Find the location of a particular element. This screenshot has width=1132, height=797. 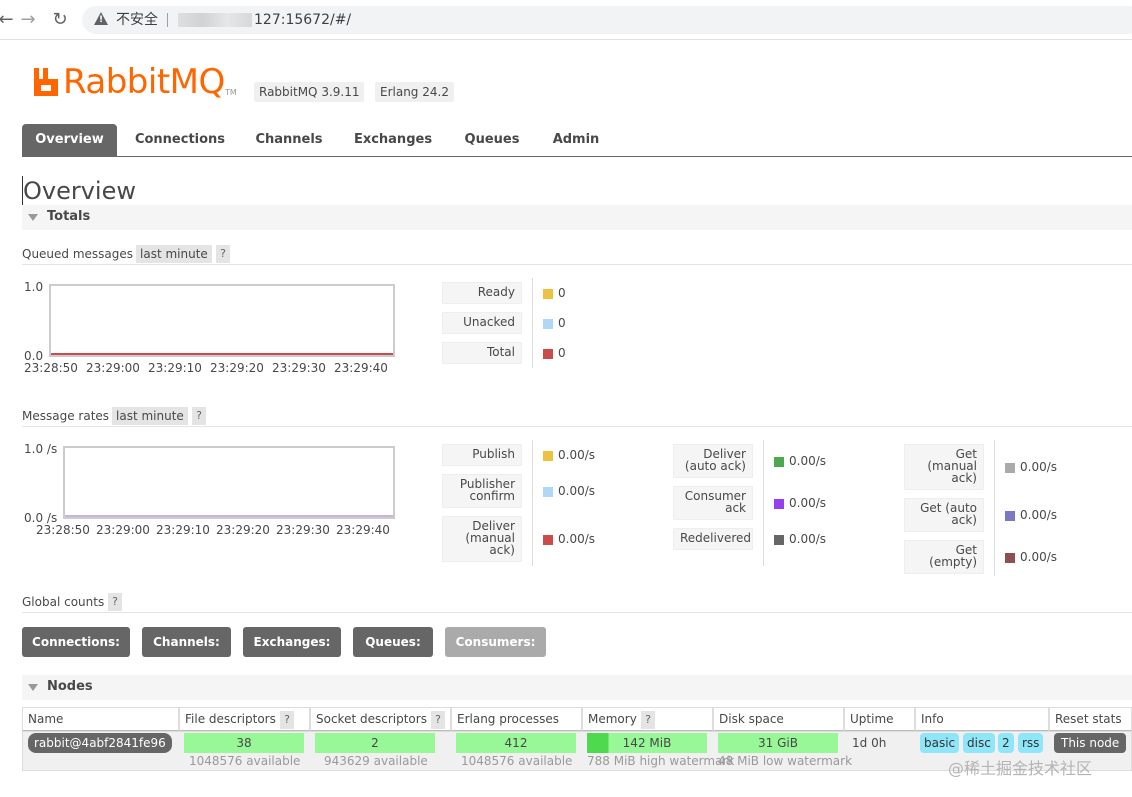

reset-stats-button: This node is located at coordinates (1090, 743).